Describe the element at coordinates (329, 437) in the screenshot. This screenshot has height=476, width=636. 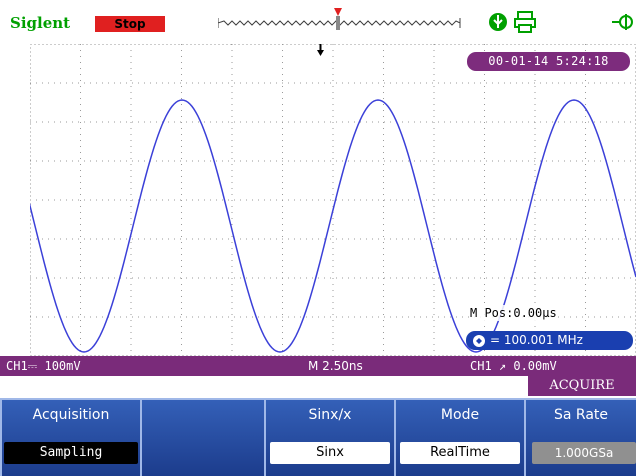
I see `softkey-sinx: Sinx/x Sinx` at that location.